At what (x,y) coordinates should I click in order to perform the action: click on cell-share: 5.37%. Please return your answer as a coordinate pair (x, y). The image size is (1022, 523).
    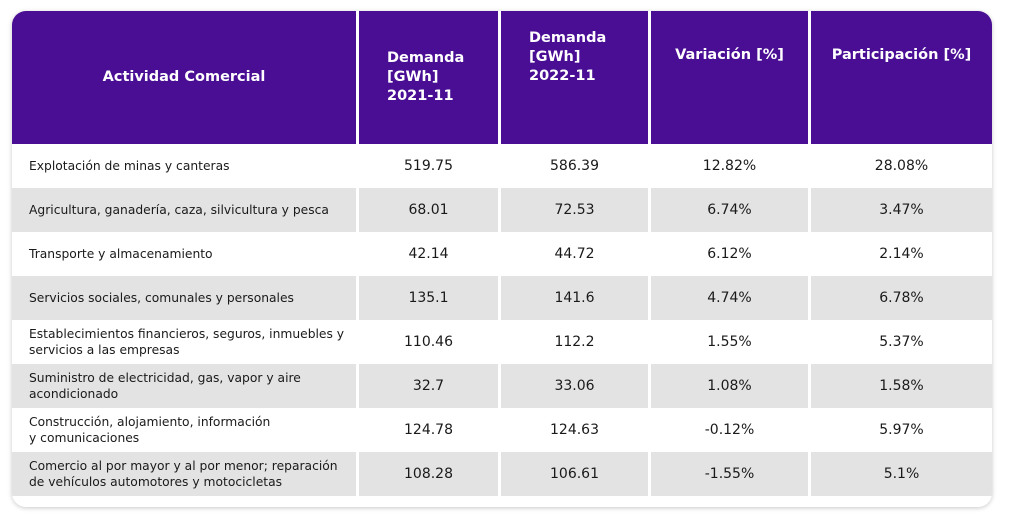
    Looking at the image, I should click on (900, 342).